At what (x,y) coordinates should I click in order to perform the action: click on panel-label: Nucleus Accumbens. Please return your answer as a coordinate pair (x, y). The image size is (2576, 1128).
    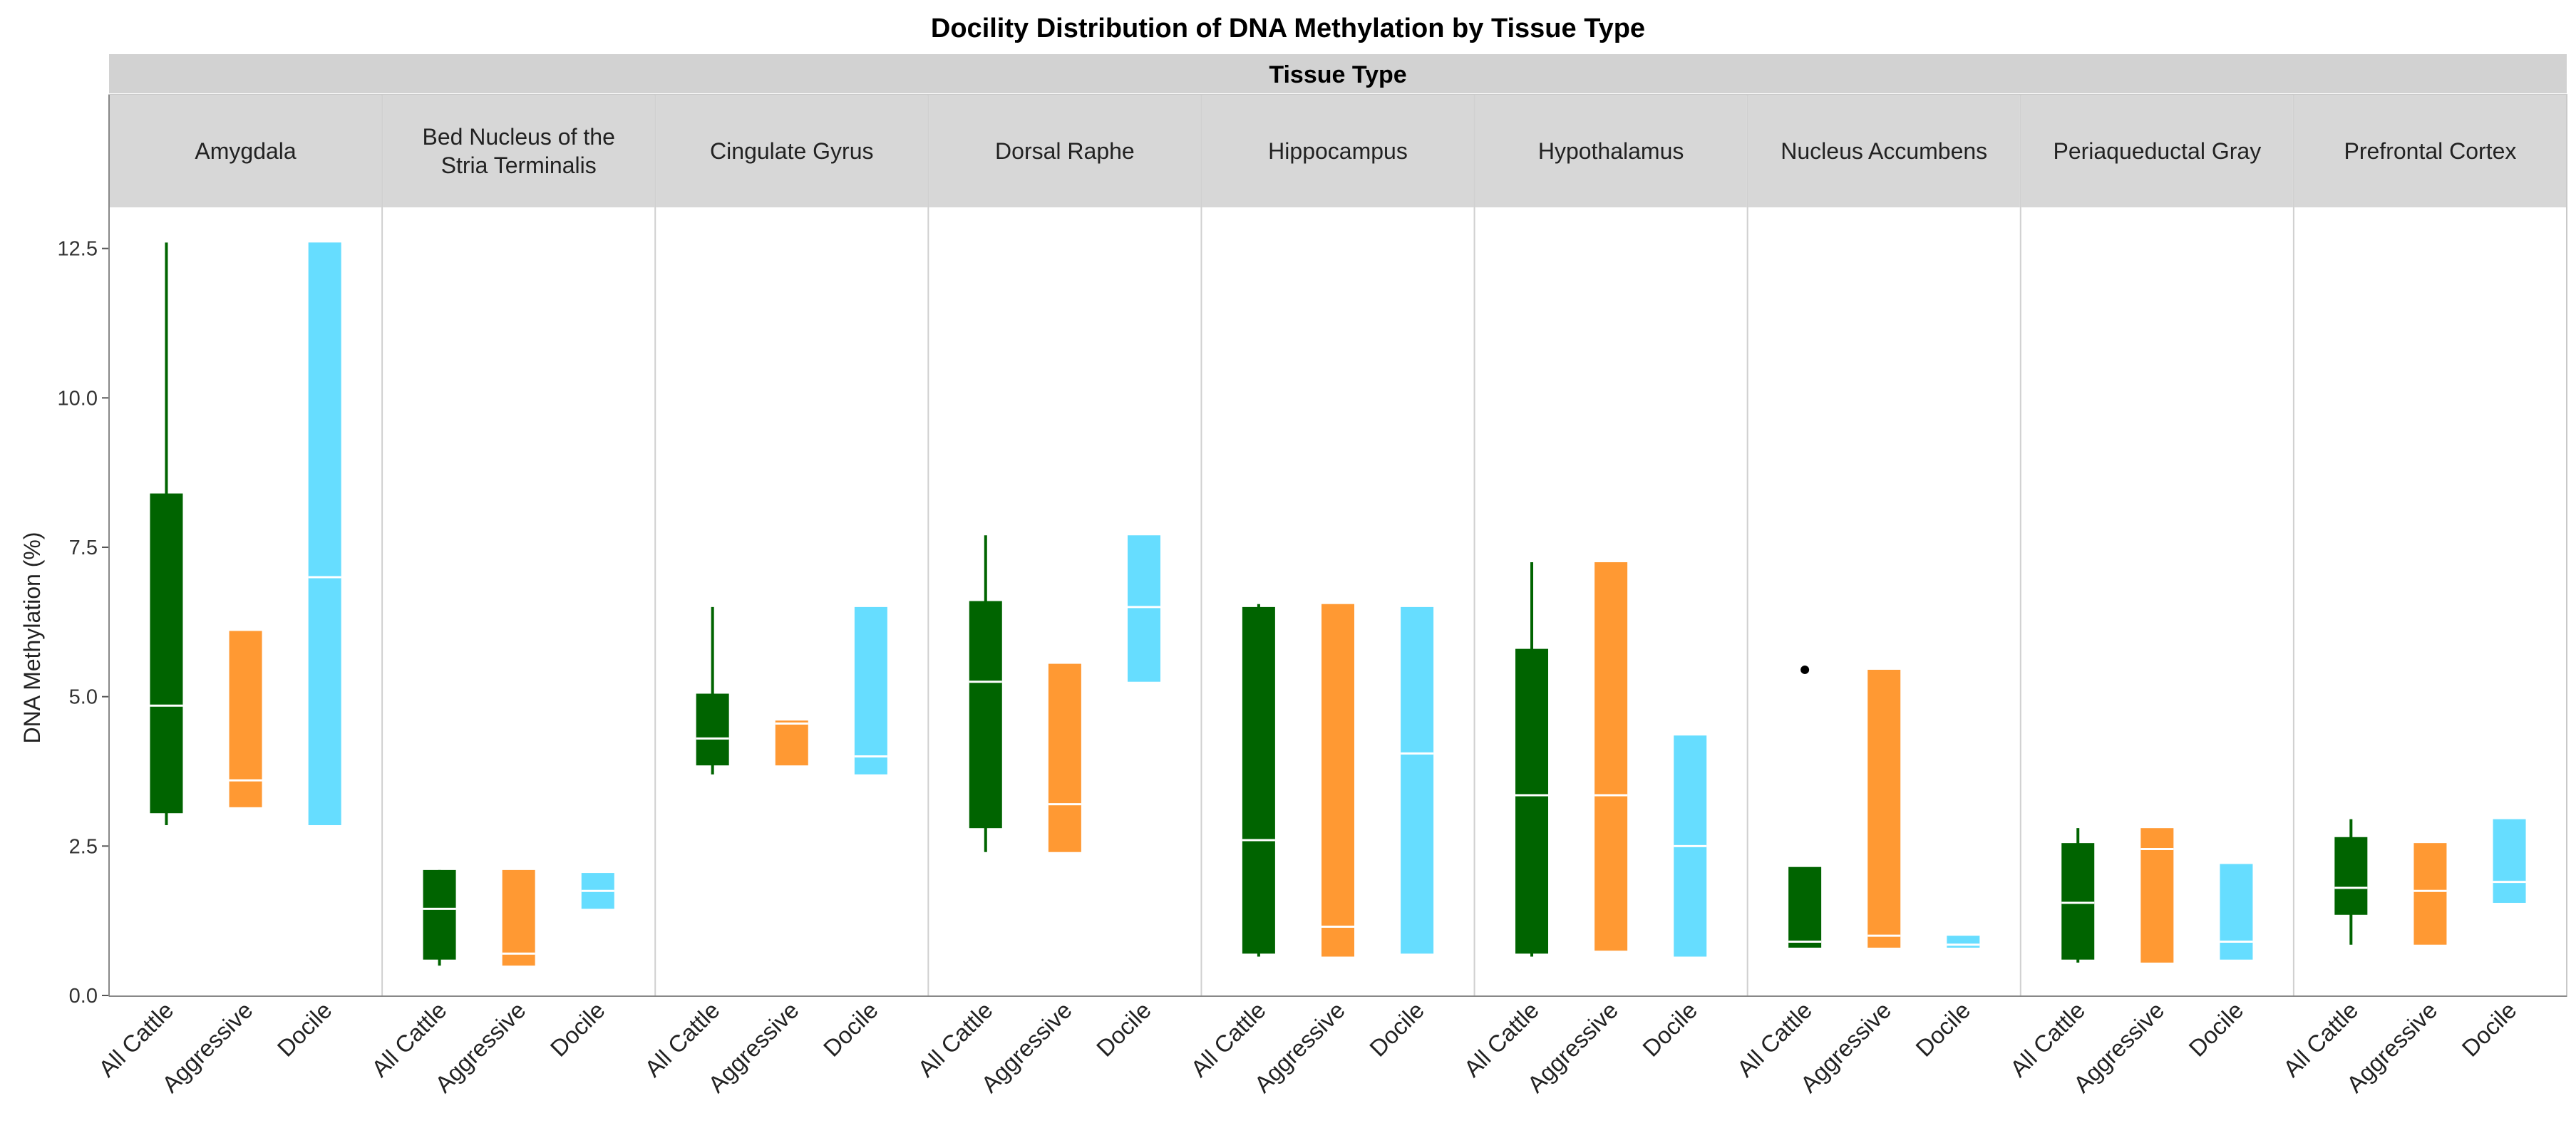
    Looking at the image, I should click on (1884, 151).